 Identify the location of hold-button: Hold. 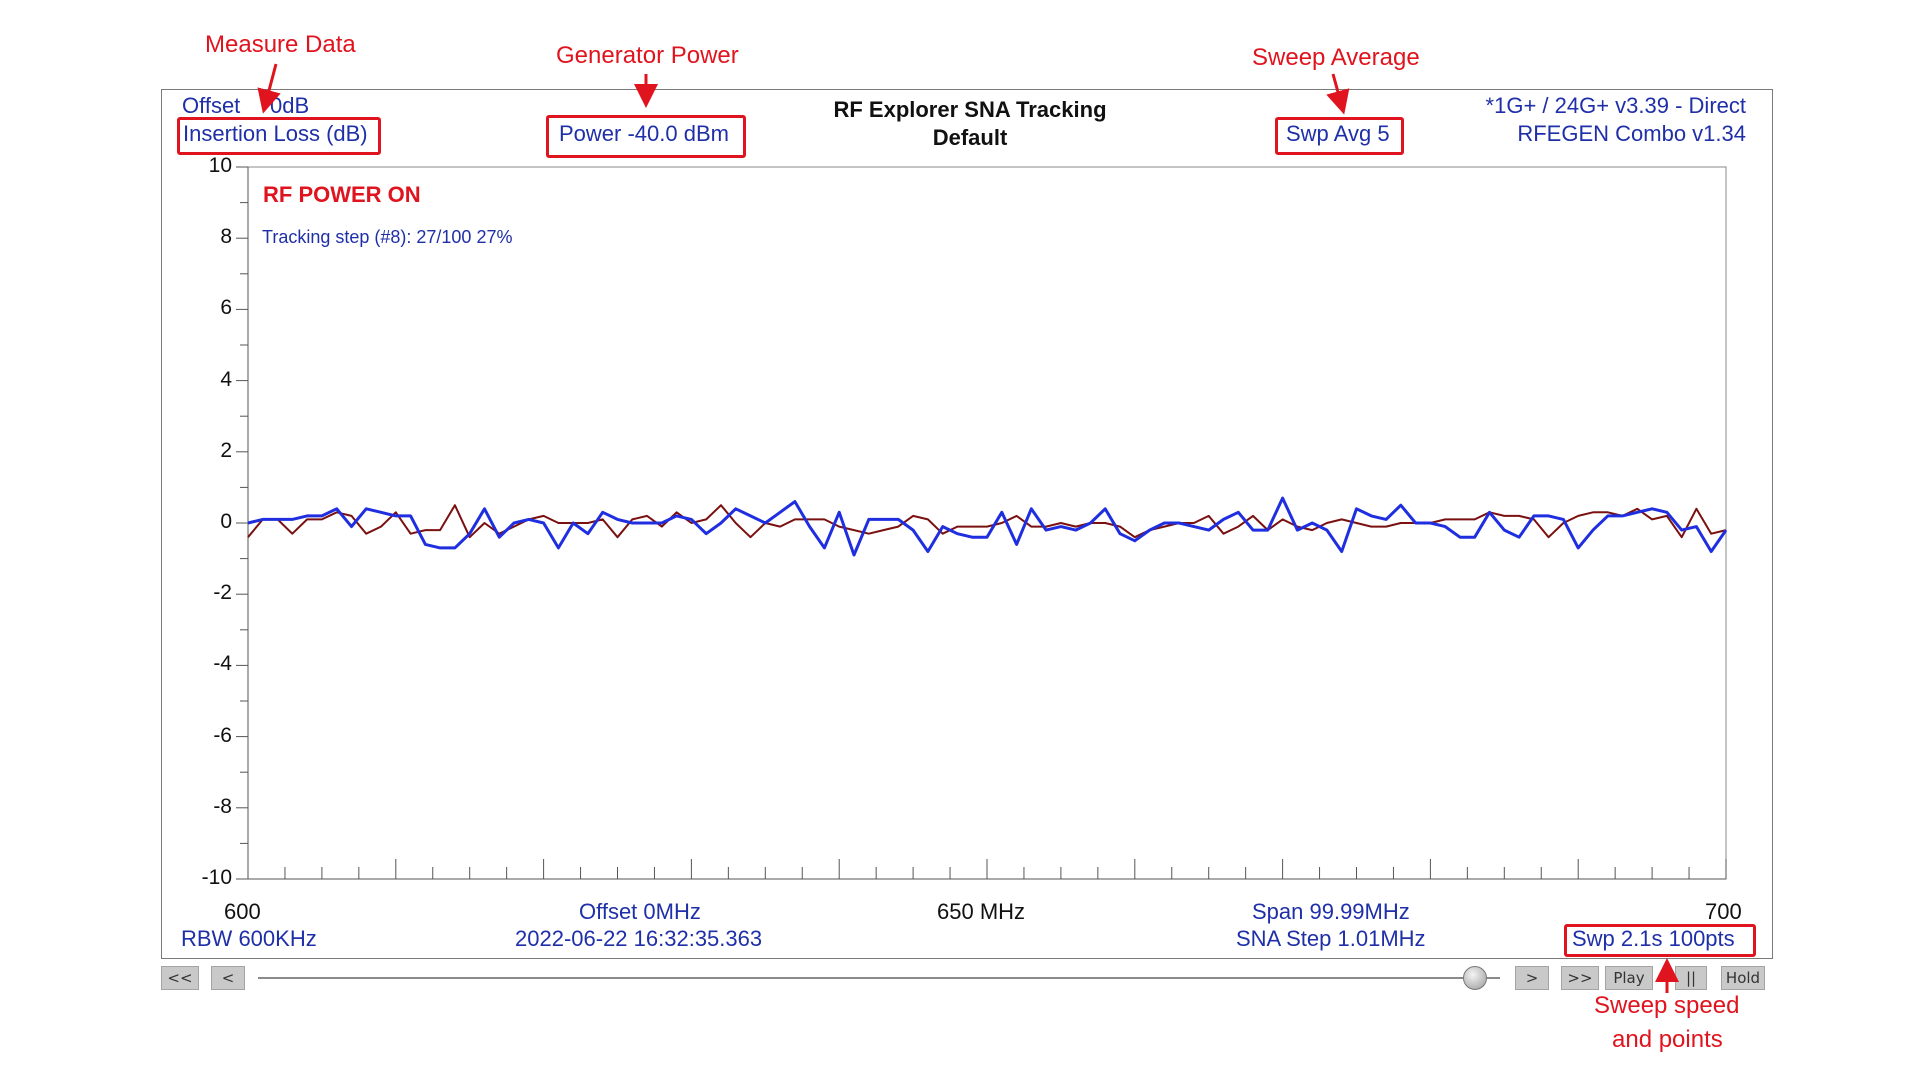
(1743, 978).